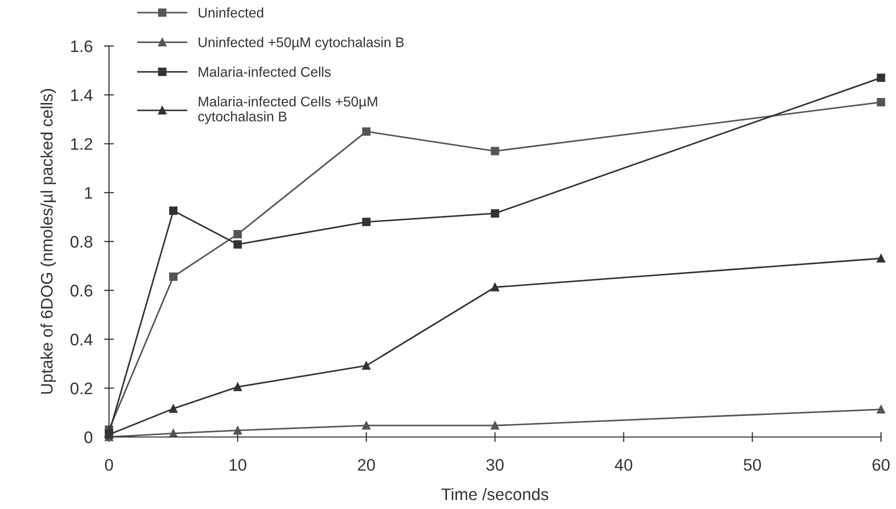 This screenshot has width=896, height=509. Describe the element at coordinates (288, 110) in the screenshot. I see `legend-label: Malaria-infected Cells +50µM cytochalasin B` at that location.